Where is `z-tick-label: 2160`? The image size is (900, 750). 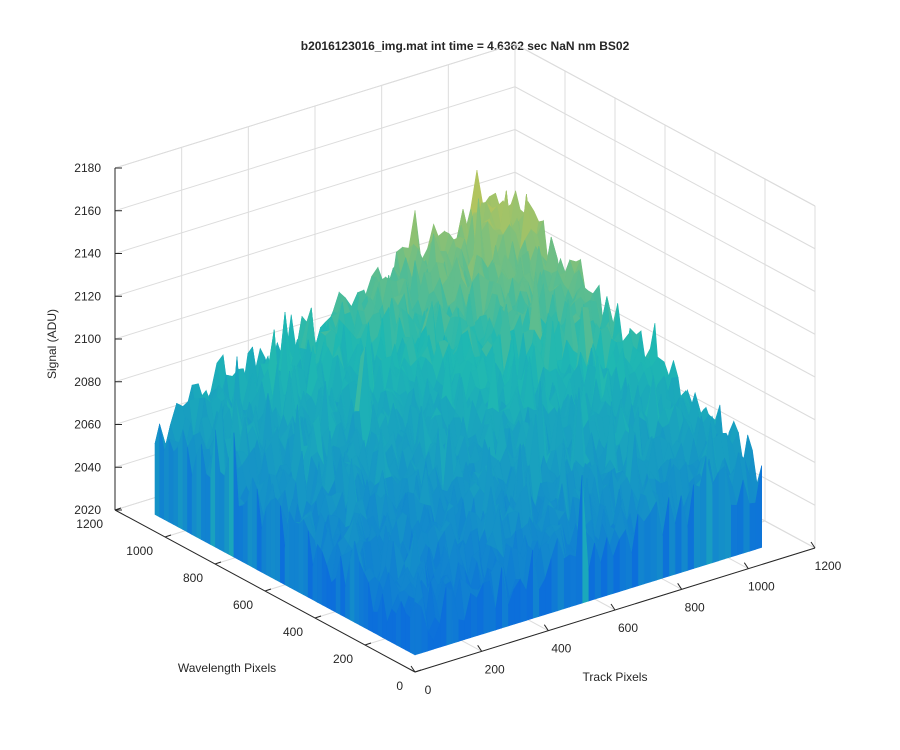 z-tick-label: 2160 is located at coordinates (87, 211).